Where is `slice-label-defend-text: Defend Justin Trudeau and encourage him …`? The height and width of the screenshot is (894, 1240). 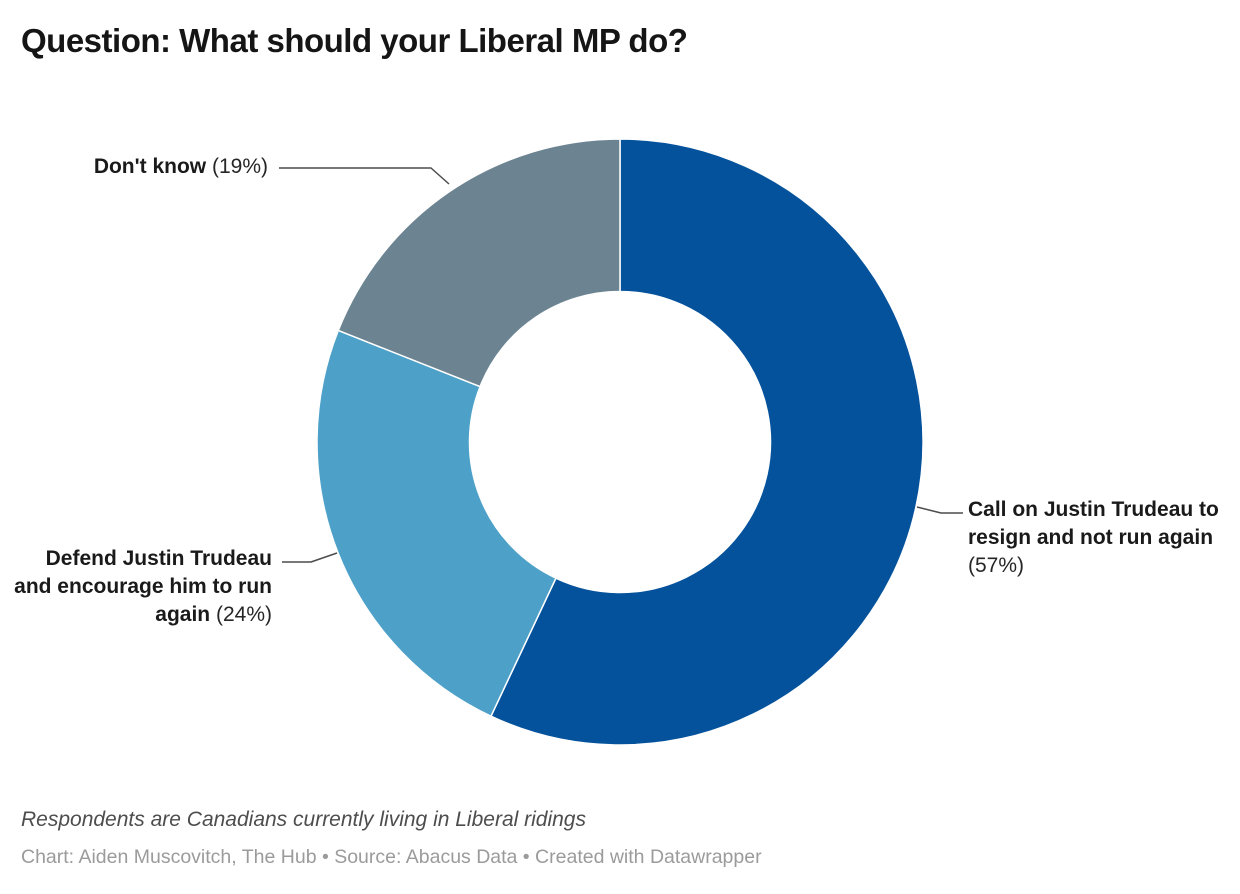 slice-label-defend-text: Defend Justin Trudeau and encourage him … is located at coordinates (143, 586).